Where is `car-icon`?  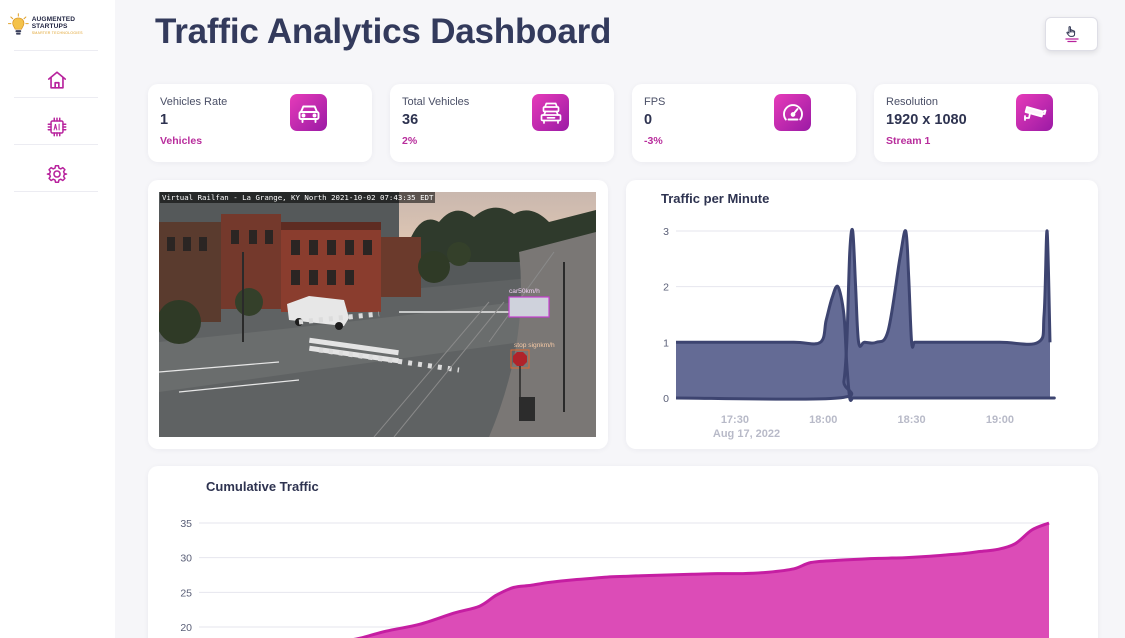
car-icon is located at coordinates (308, 112).